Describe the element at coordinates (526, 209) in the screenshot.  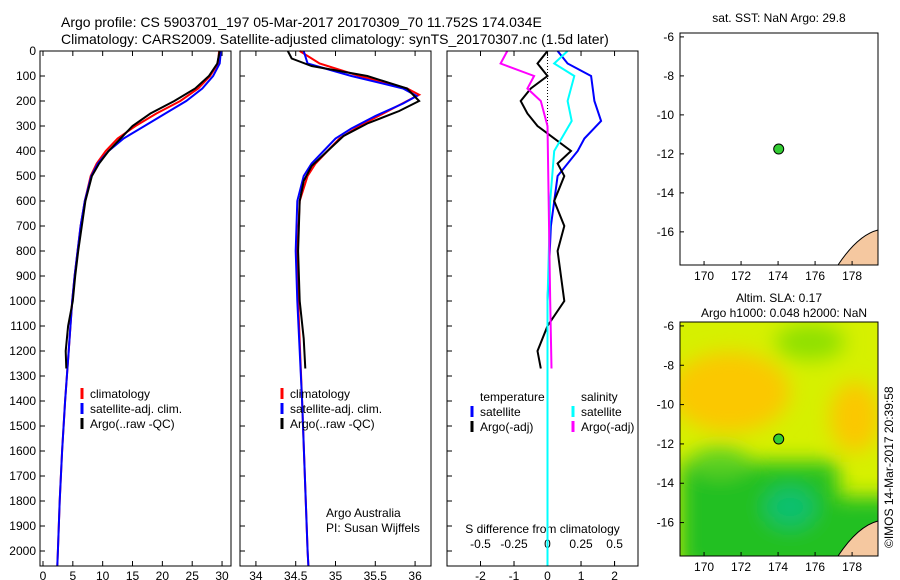
I see `series-line-s-argo-adj-` at that location.